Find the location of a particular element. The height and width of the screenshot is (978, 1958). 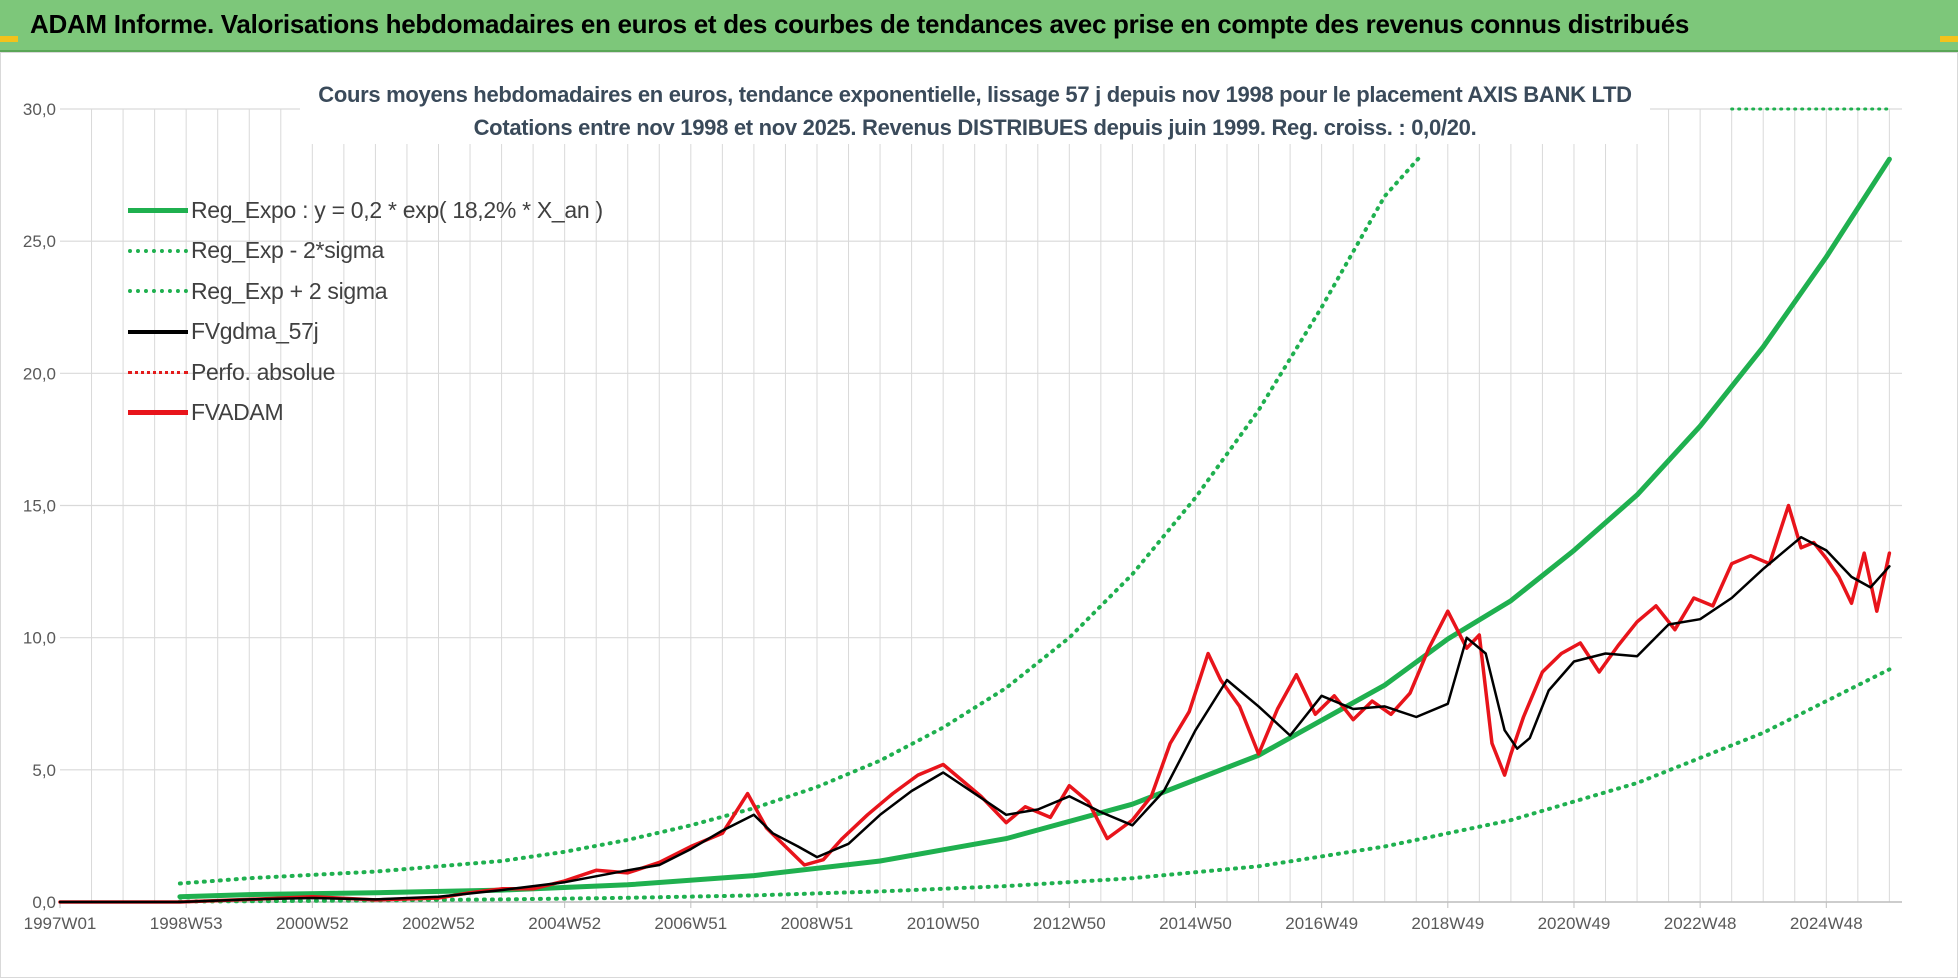

x-tick-label: 2010W50 is located at coordinates (943, 923).